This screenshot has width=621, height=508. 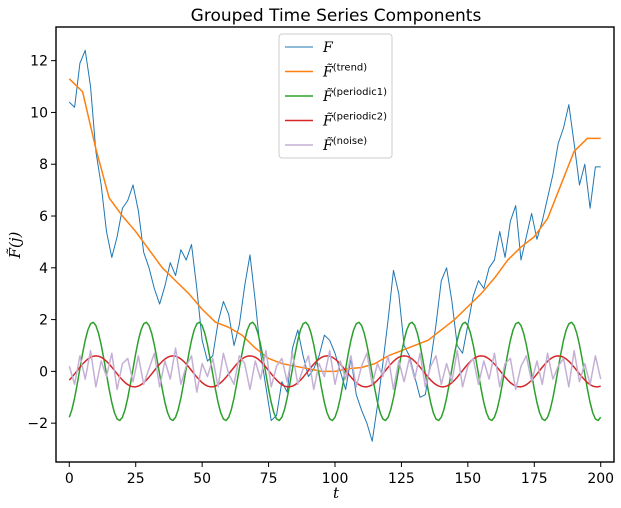 What do you see at coordinates (136, 479) in the screenshot?
I see `x-tick-label: 25` at bounding box center [136, 479].